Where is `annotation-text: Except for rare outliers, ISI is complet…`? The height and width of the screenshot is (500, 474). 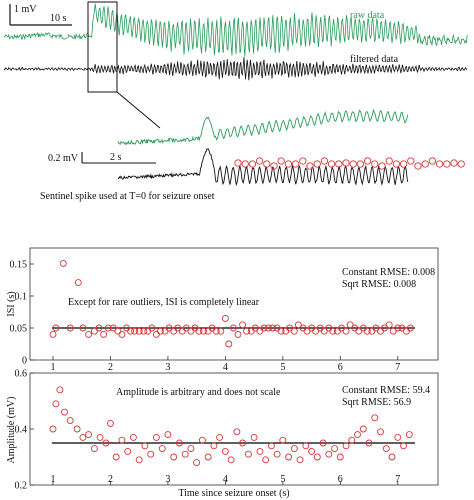 annotation-text: Except for rare outliers, ISI is complet… is located at coordinates (164, 302).